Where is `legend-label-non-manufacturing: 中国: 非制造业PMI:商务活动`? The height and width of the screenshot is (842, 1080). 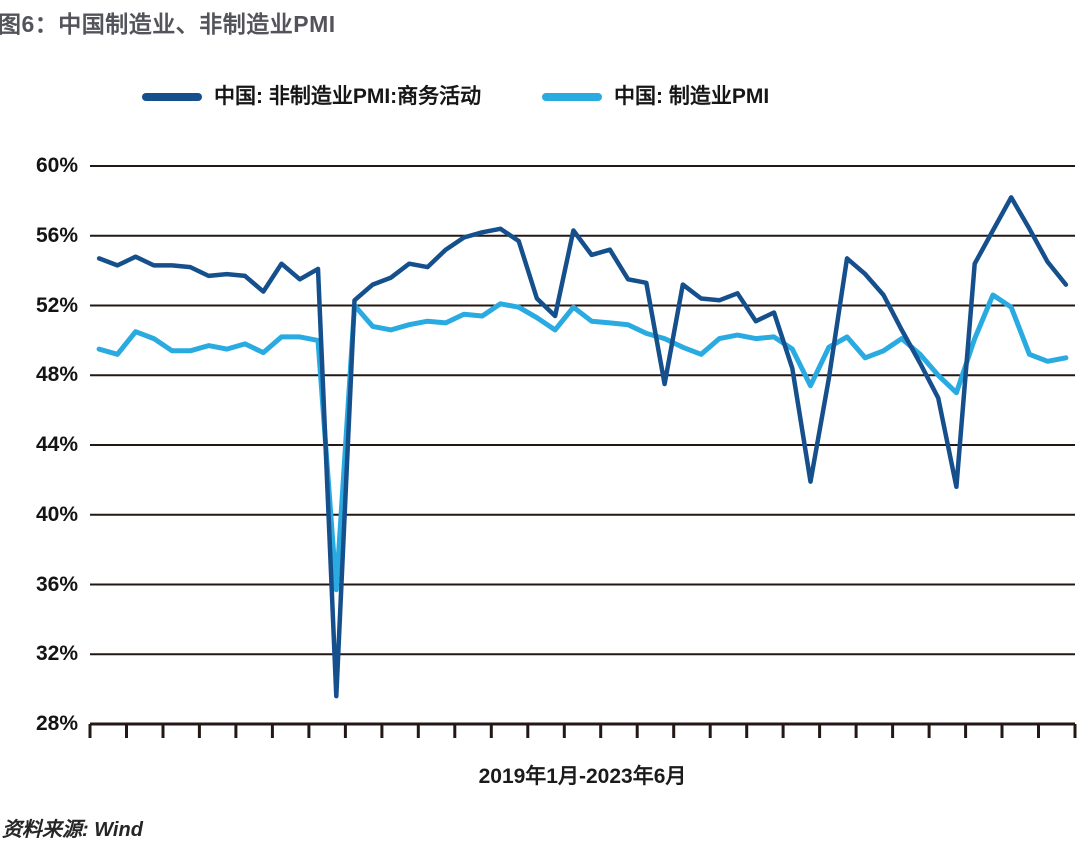
legend-label-non-manufacturing: 中国: 非制造业PMI:商务活动 is located at coordinates (348, 96).